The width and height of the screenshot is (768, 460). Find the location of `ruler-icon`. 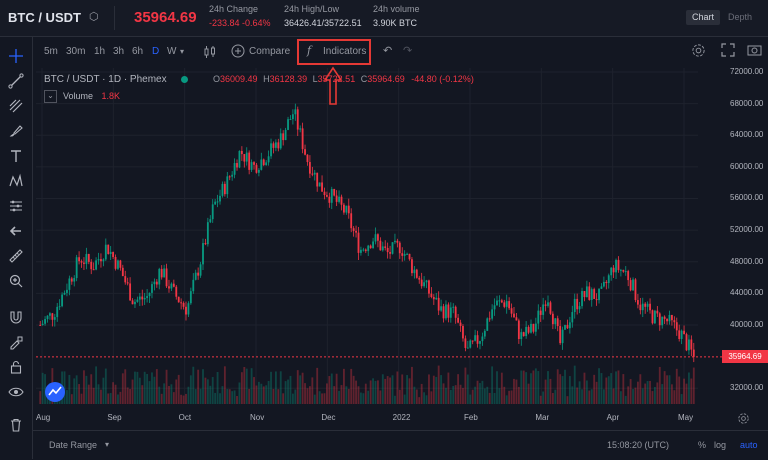

ruler-icon is located at coordinates (16, 256).